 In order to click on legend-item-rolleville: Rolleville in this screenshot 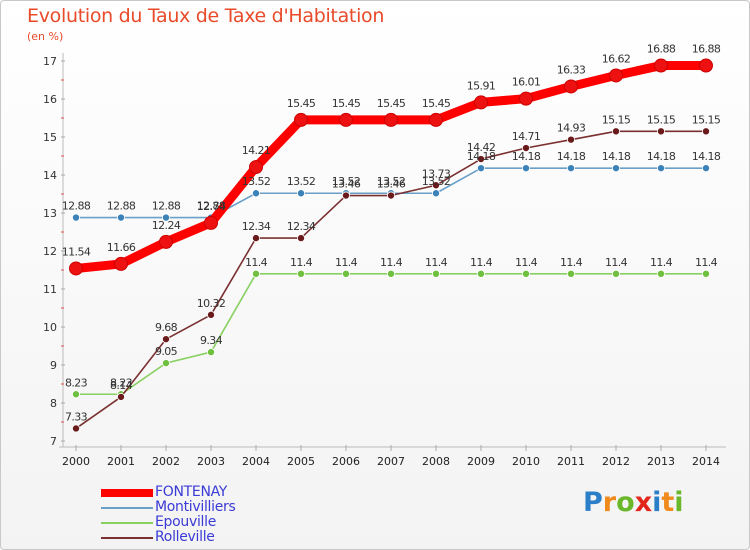, I will do `click(211, 537)`.